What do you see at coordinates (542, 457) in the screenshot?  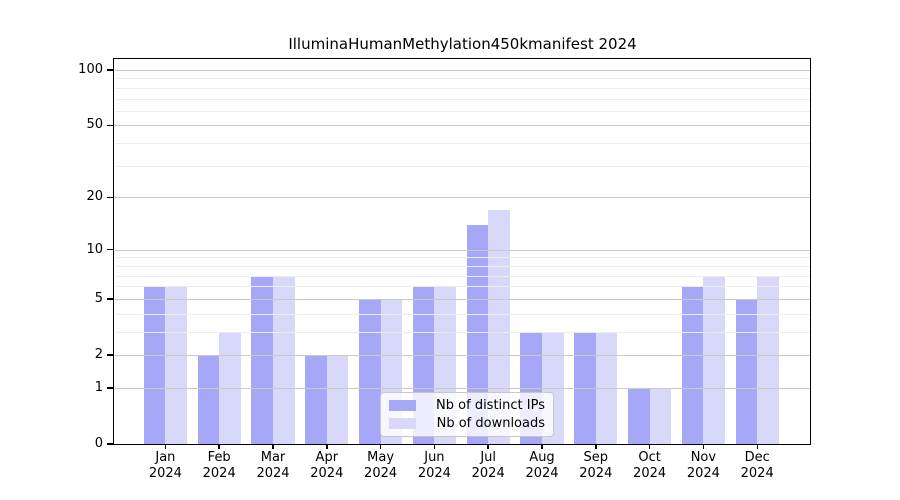 I see `x-tick-month: Aug` at bounding box center [542, 457].